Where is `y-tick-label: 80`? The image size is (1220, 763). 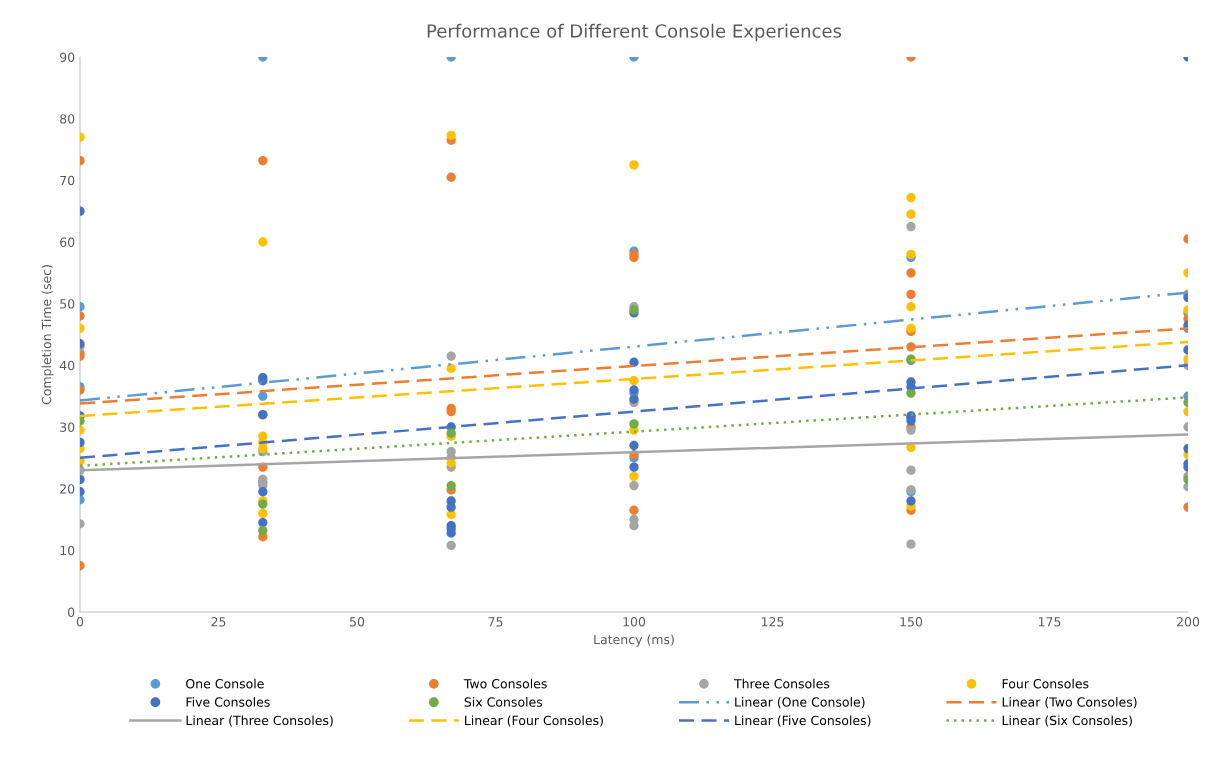
y-tick-label: 80 is located at coordinates (67, 119).